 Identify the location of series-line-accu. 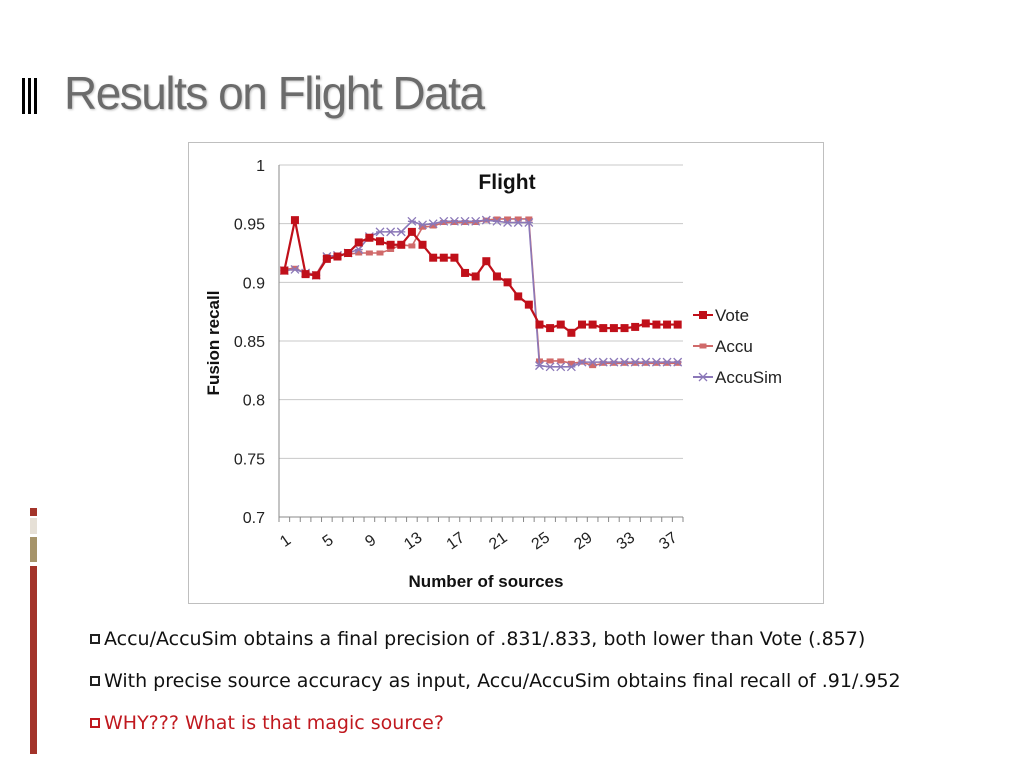
(481, 292).